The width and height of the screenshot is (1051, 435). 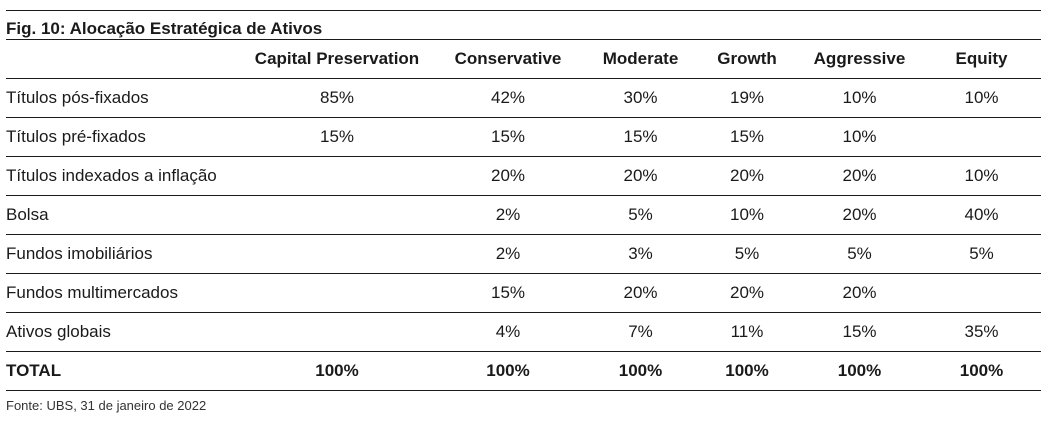 What do you see at coordinates (859, 59) in the screenshot?
I see `column-header-aggressive: Aggressive` at bounding box center [859, 59].